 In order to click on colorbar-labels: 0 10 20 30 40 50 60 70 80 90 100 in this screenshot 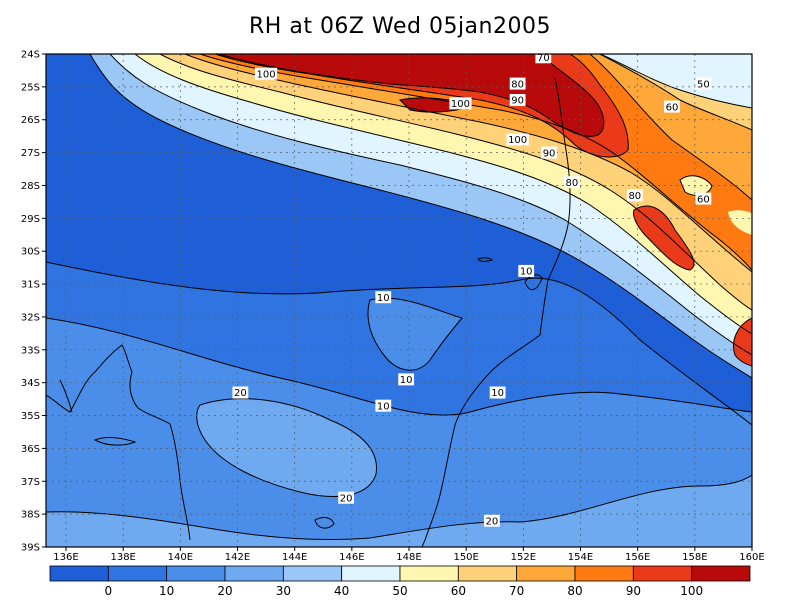, I will do `click(404, 591)`.